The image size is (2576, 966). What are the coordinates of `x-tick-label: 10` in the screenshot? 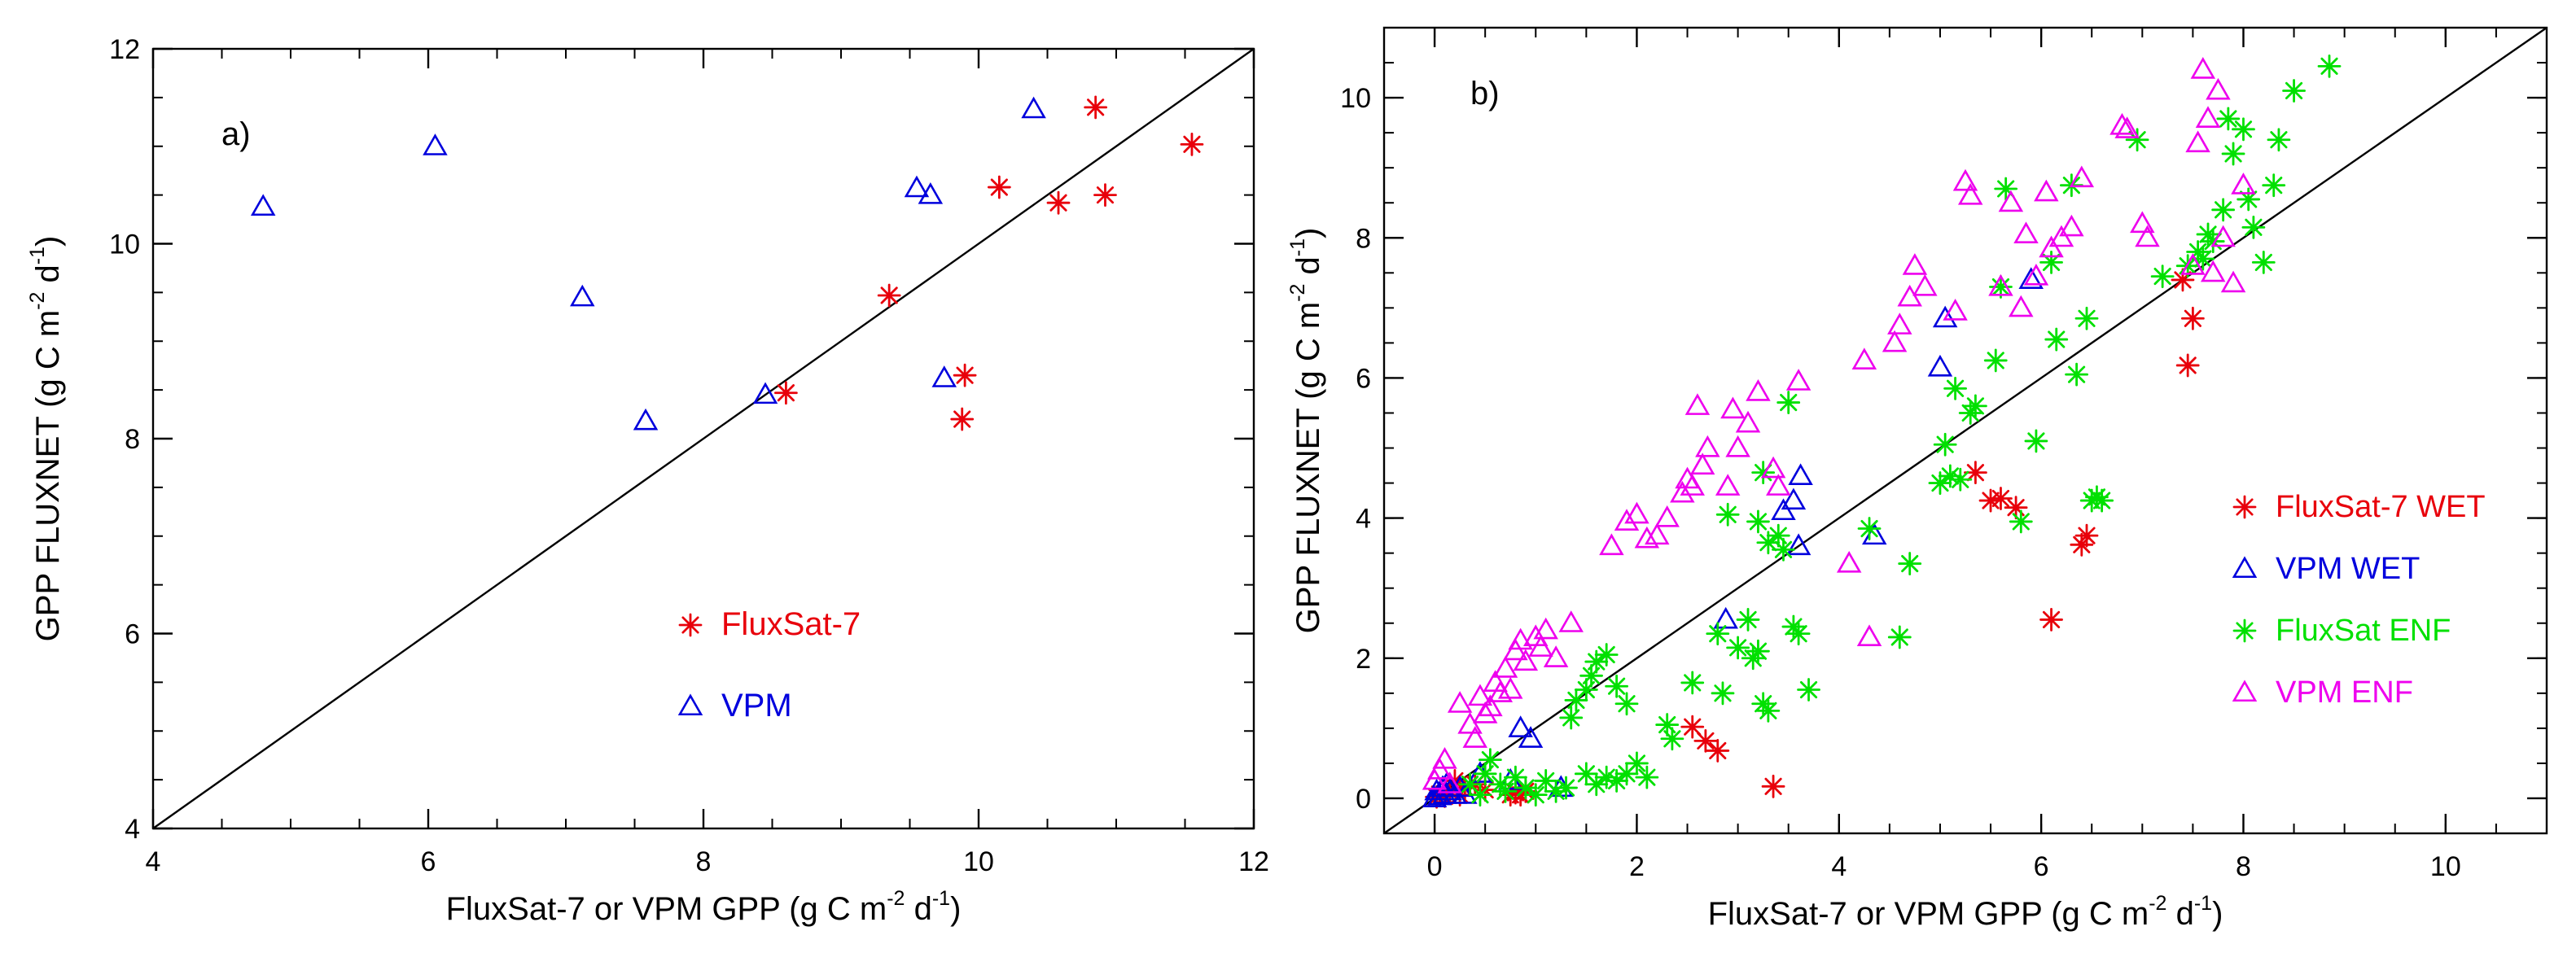 It's located at (2445, 866).